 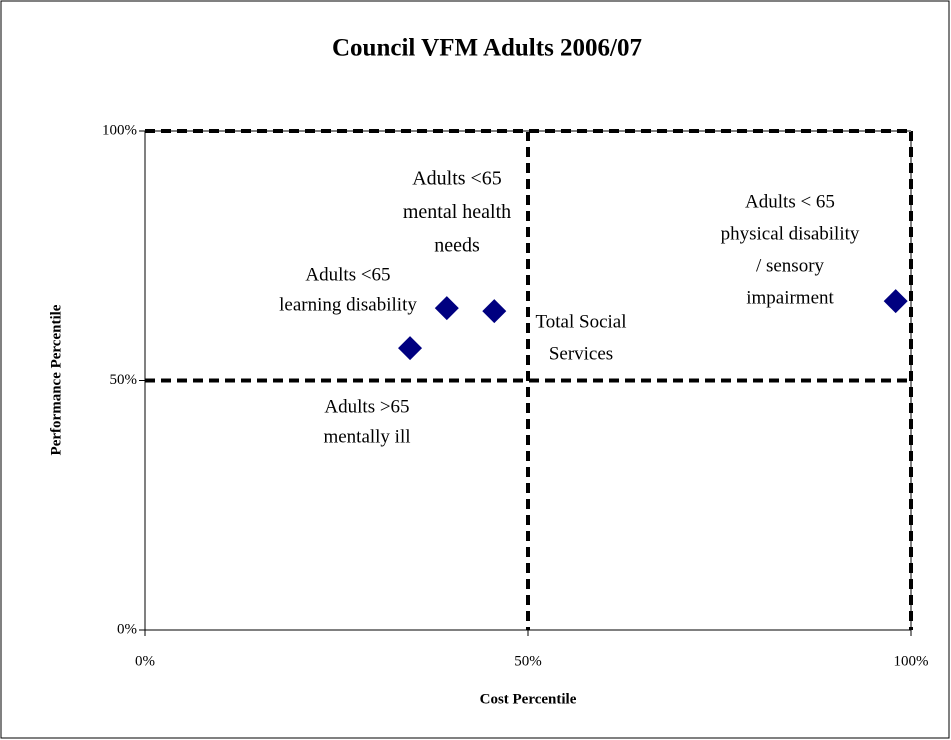 What do you see at coordinates (487, 48) in the screenshot?
I see `chart-title: Council VFM Adults 2006/07` at bounding box center [487, 48].